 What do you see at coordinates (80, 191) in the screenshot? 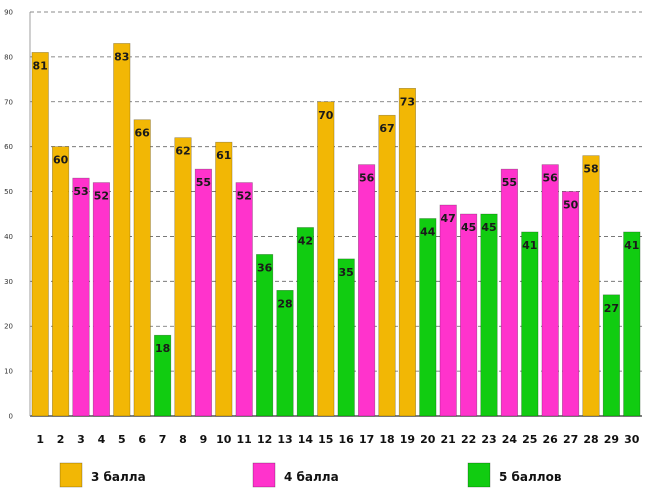
I see `data-label: 53` at bounding box center [80, 191].